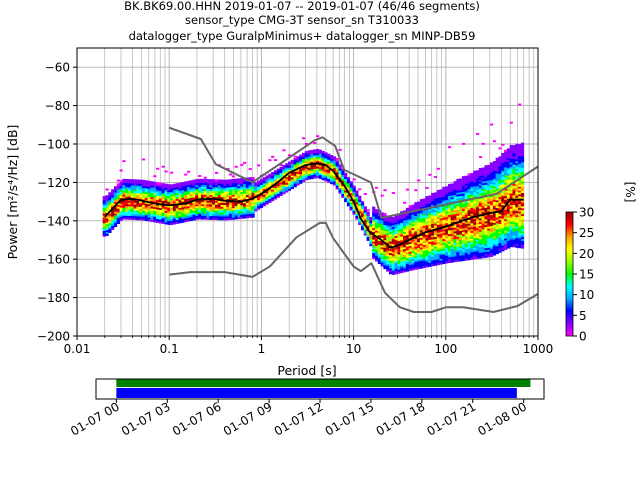 The image size is (640, 484). I want to click on data-coverage-bar, so click(323, 383).